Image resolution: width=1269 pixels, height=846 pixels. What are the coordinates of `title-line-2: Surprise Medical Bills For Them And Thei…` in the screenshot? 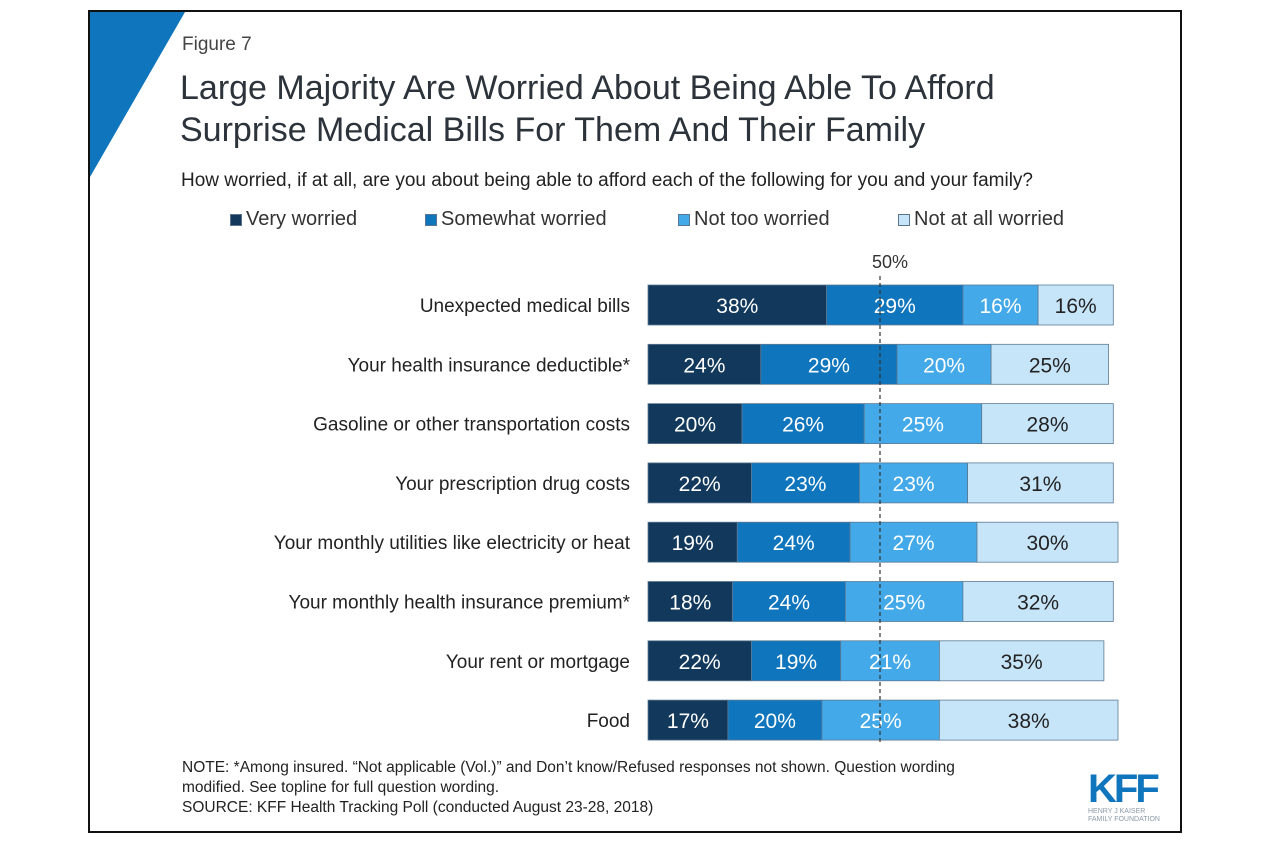 It's located at (553, 130).